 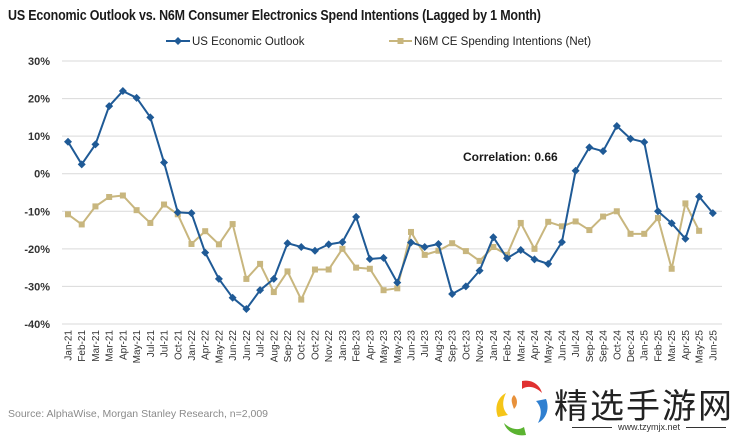 I want to click on x-tick-label: Apr-25, so click(x=686, y=345).